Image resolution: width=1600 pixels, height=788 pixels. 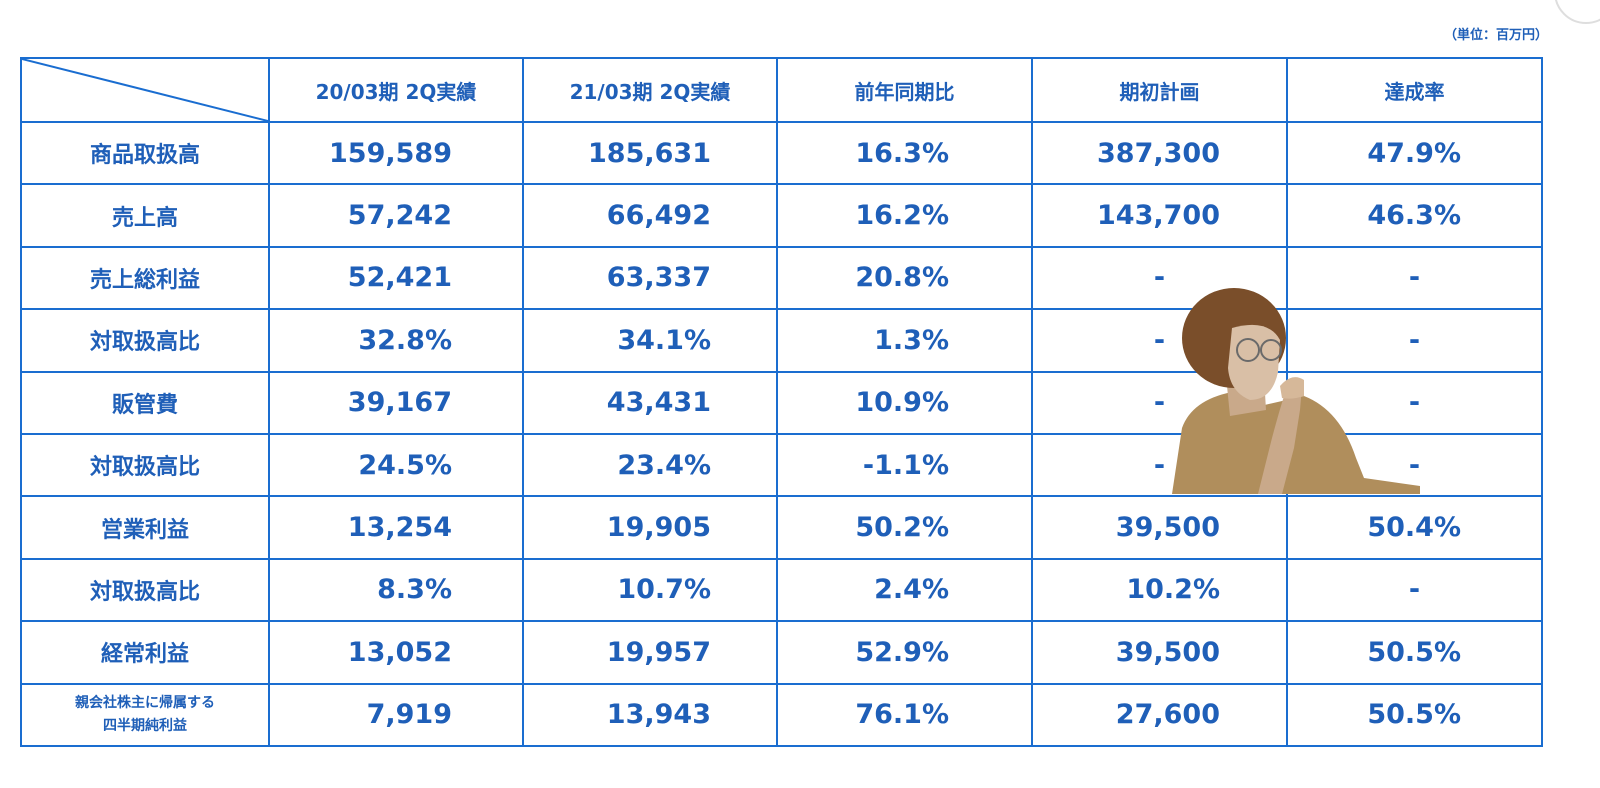 What do you see at coordinates (904, 278) in the screenshot?
I see `cell-yoy: 20.8%` at bounding box center [904, 278].